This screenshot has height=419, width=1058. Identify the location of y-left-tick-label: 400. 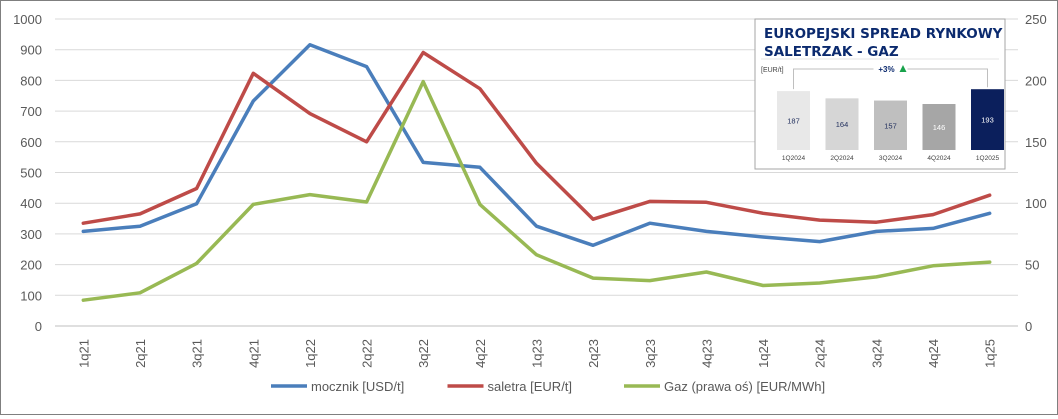
(31, 203).